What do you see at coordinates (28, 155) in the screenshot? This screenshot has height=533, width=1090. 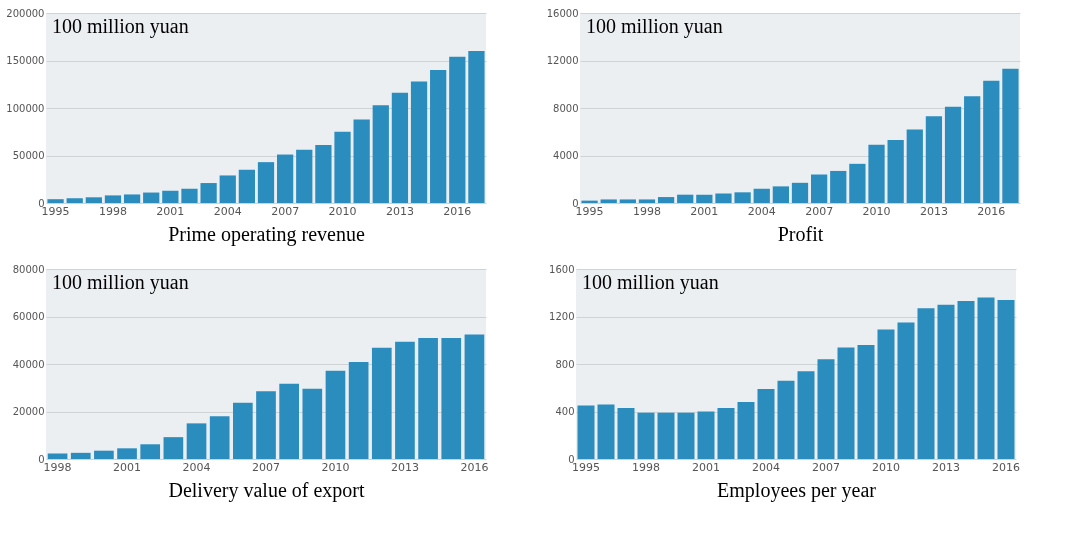 I see `y-tick-label: 50000` at bounding box center [28, 155].